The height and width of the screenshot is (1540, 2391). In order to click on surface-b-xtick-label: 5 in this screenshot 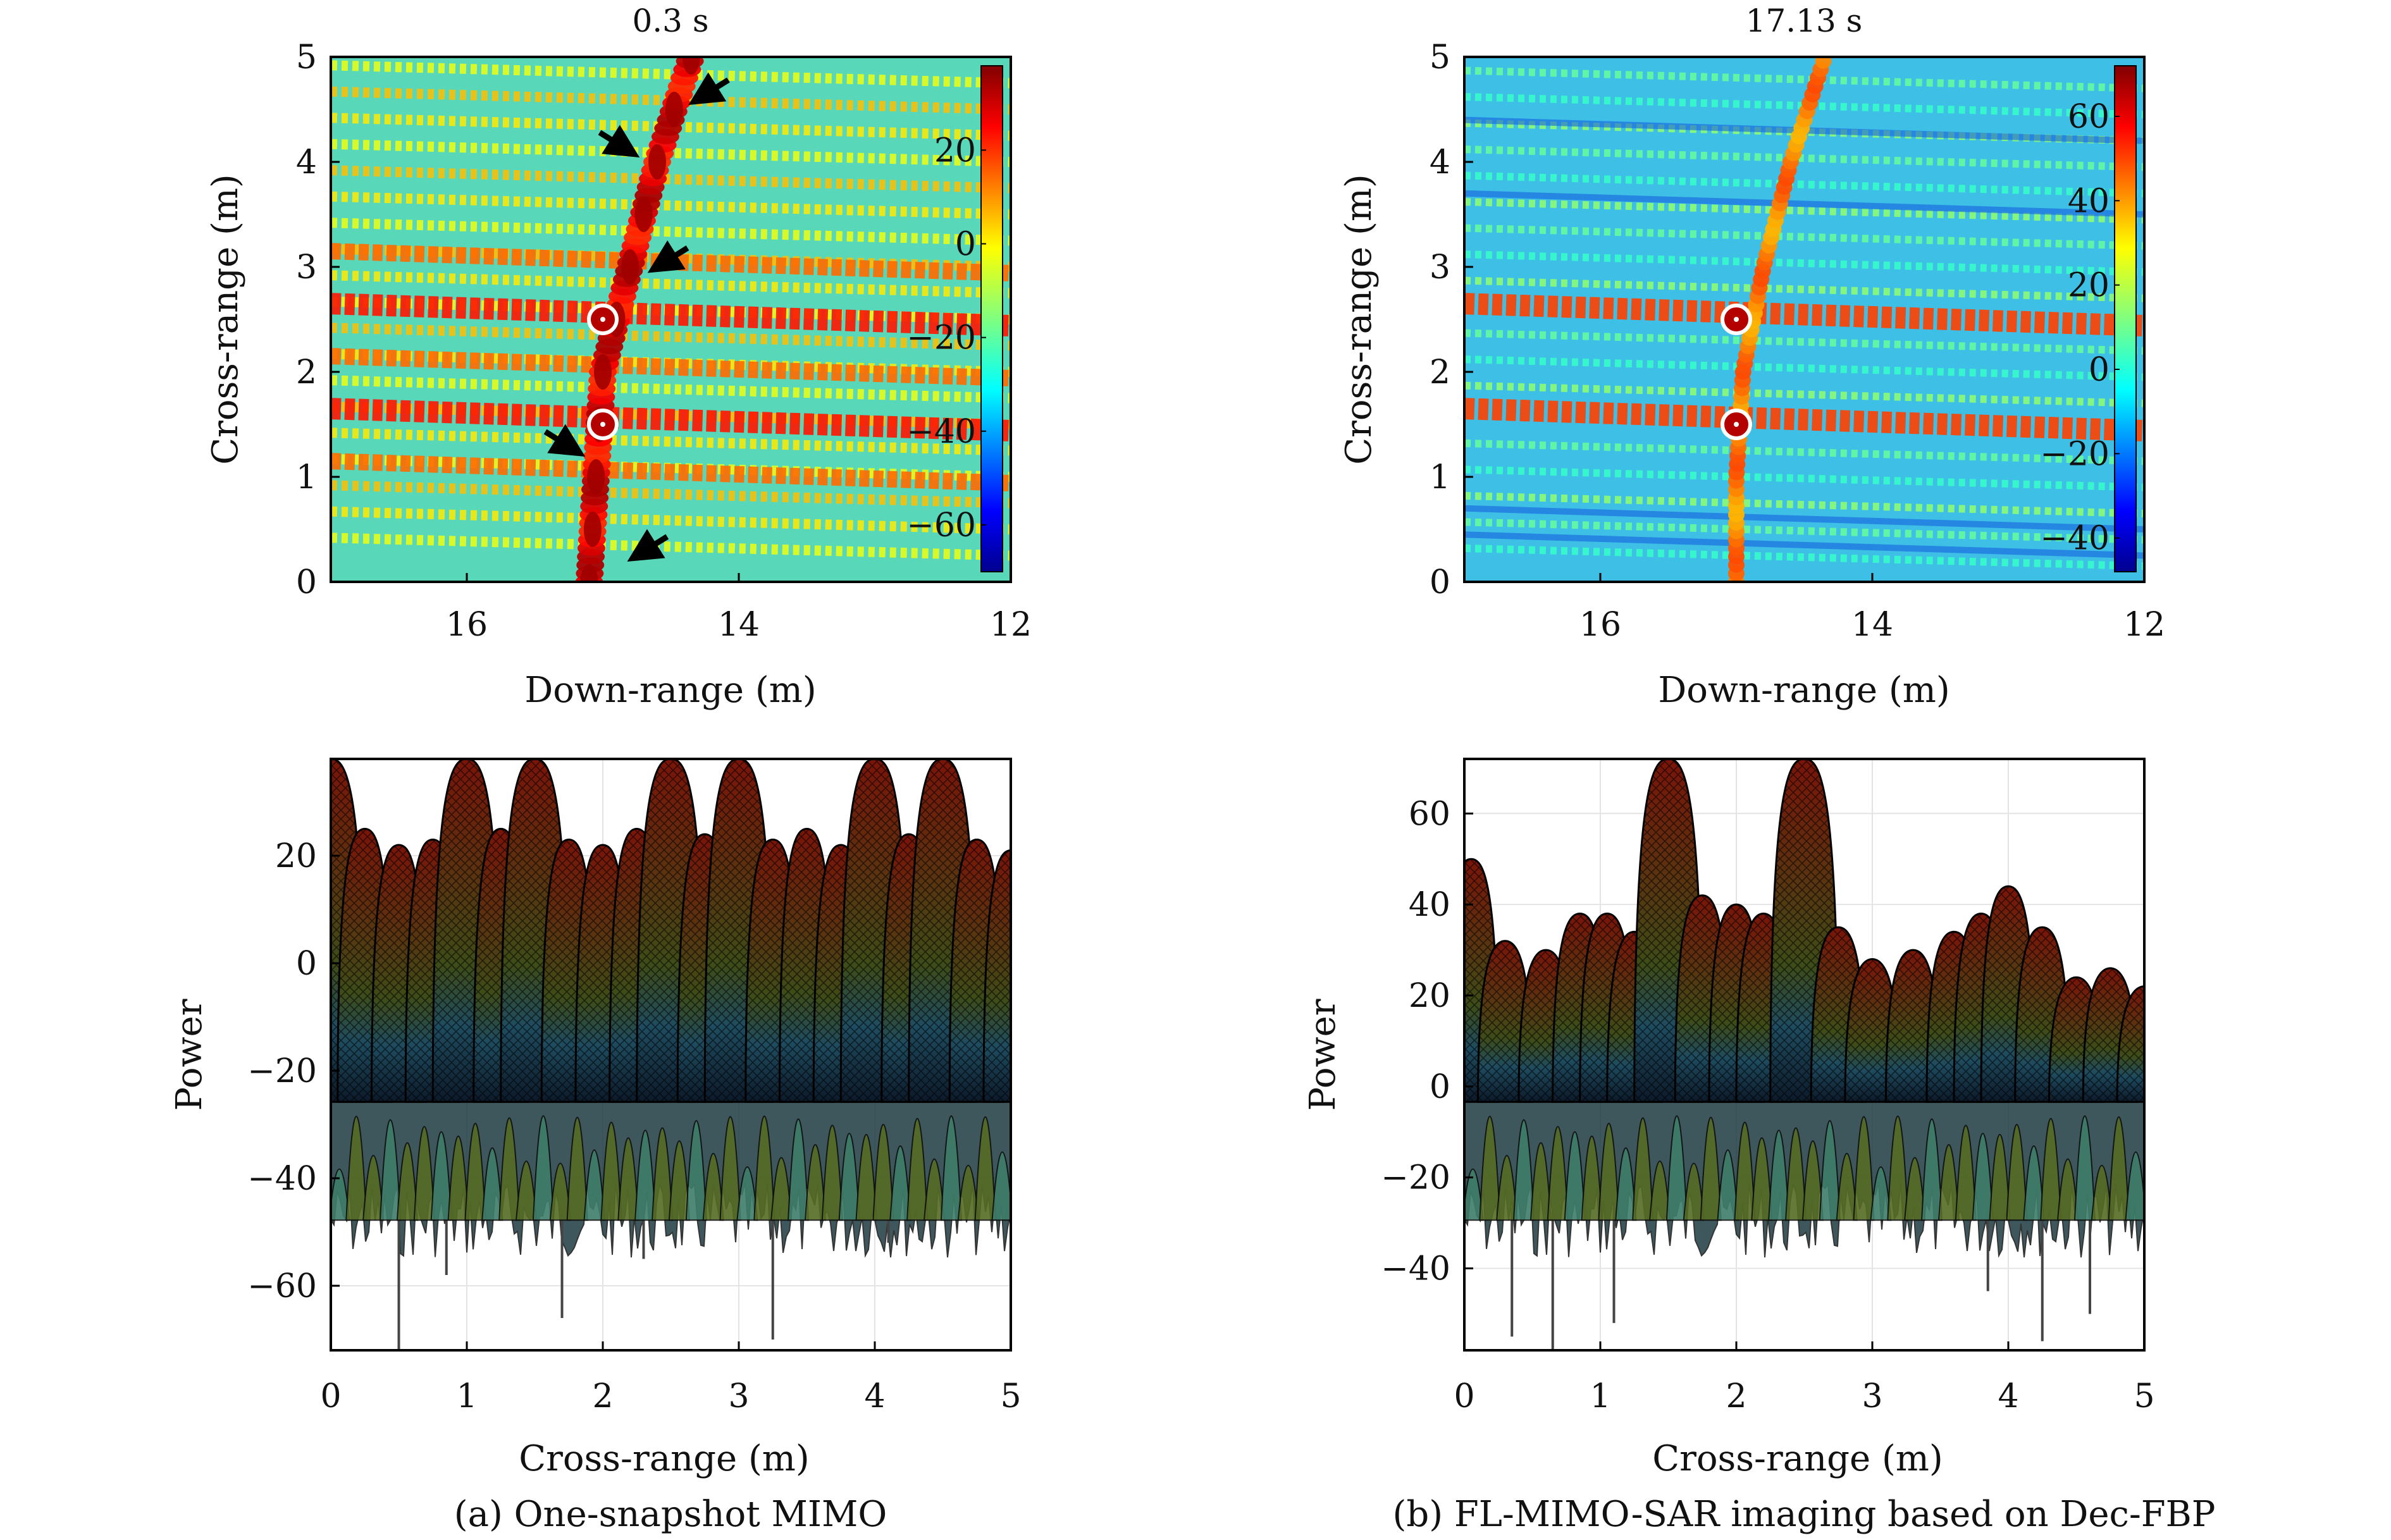, I will do `click(2144, 1396)`.